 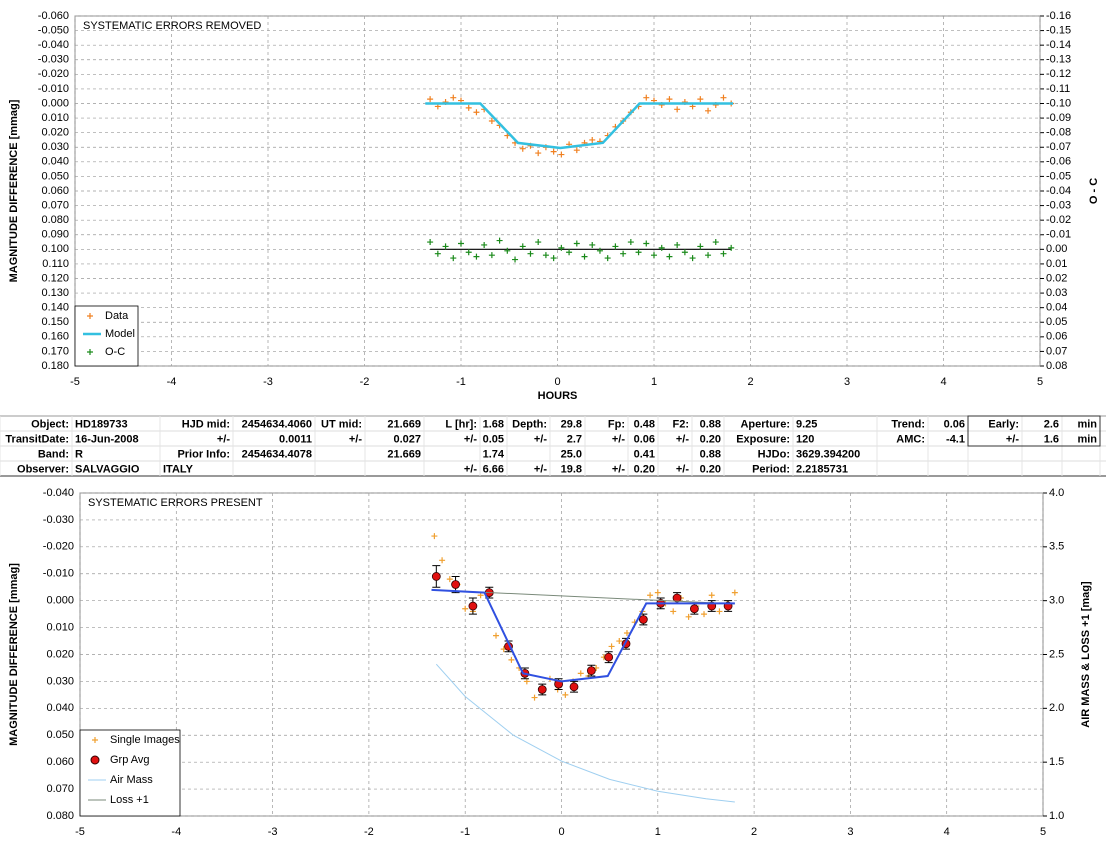 What do you see at coordinates (172, 382) in the screenshot?
I see `x-tick-label: -4` at bounding box center [172, 382].